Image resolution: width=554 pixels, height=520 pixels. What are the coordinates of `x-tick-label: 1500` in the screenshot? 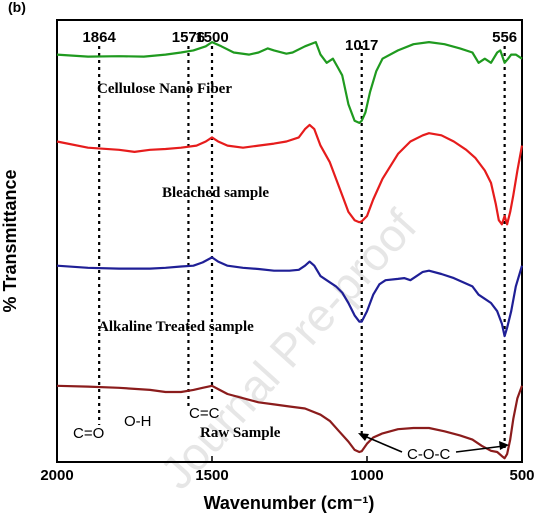 It's located at (211, 475).